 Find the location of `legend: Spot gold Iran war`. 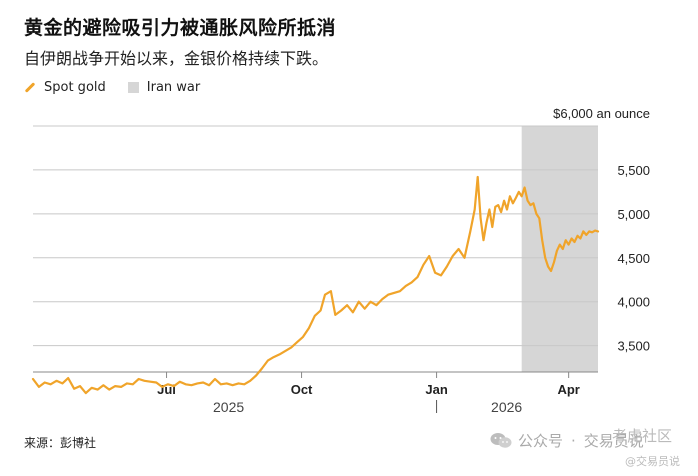

legend: Spot gold Iran war is located at coordinates (123, 87).